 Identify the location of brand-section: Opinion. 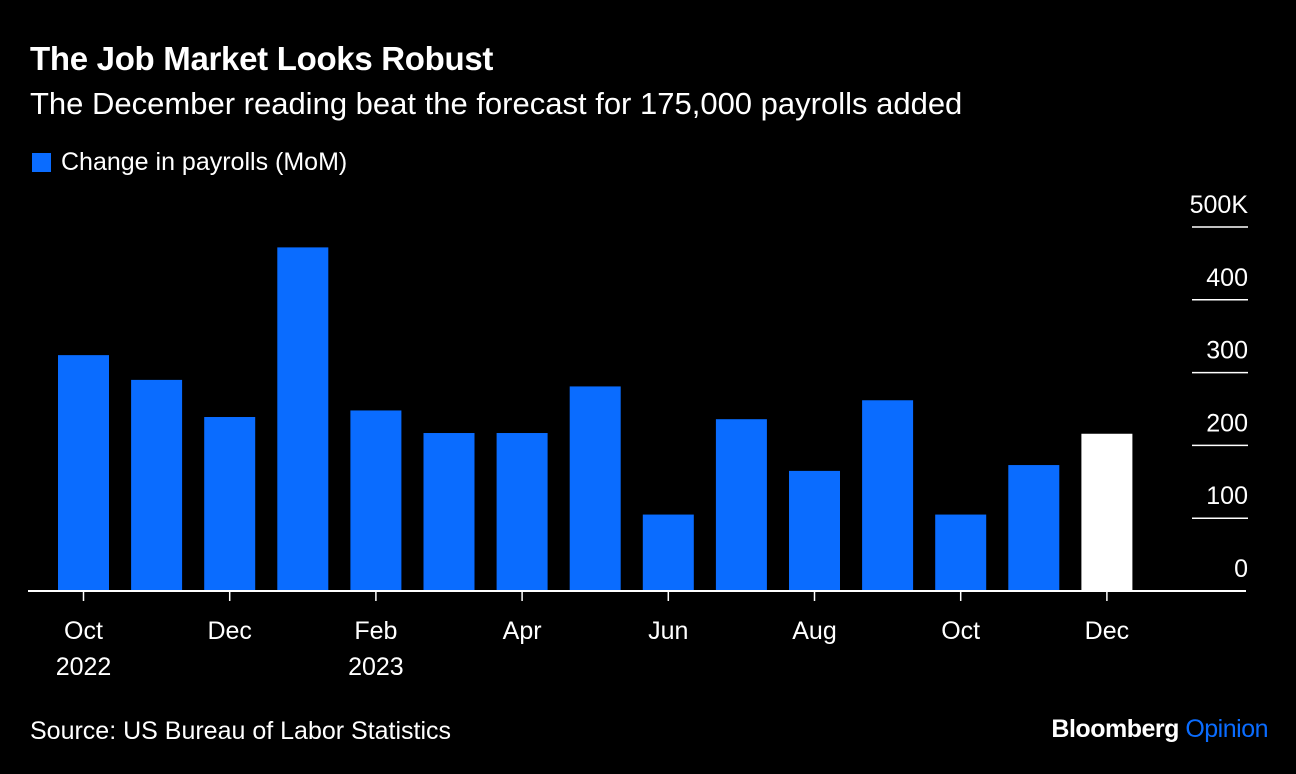
(1226, 729).